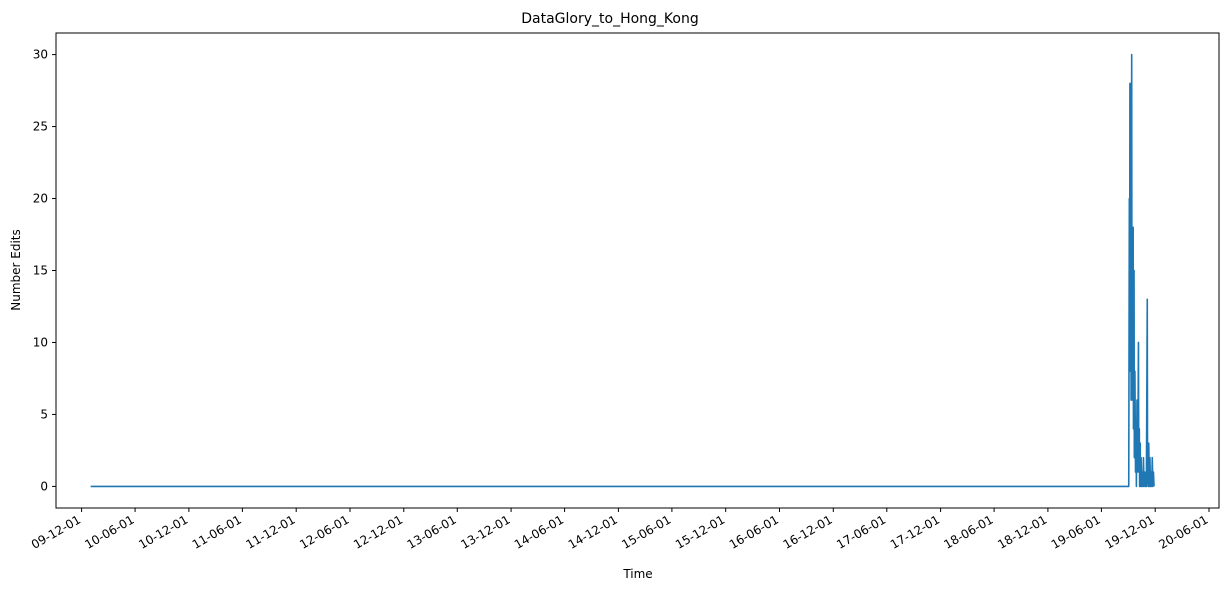 The image size is (1229, 591). What do you see at coordinates (1130, 531) in the screenshot?
I see `x-tick-label: 19-12-01` at bounding box center [1130, 531].